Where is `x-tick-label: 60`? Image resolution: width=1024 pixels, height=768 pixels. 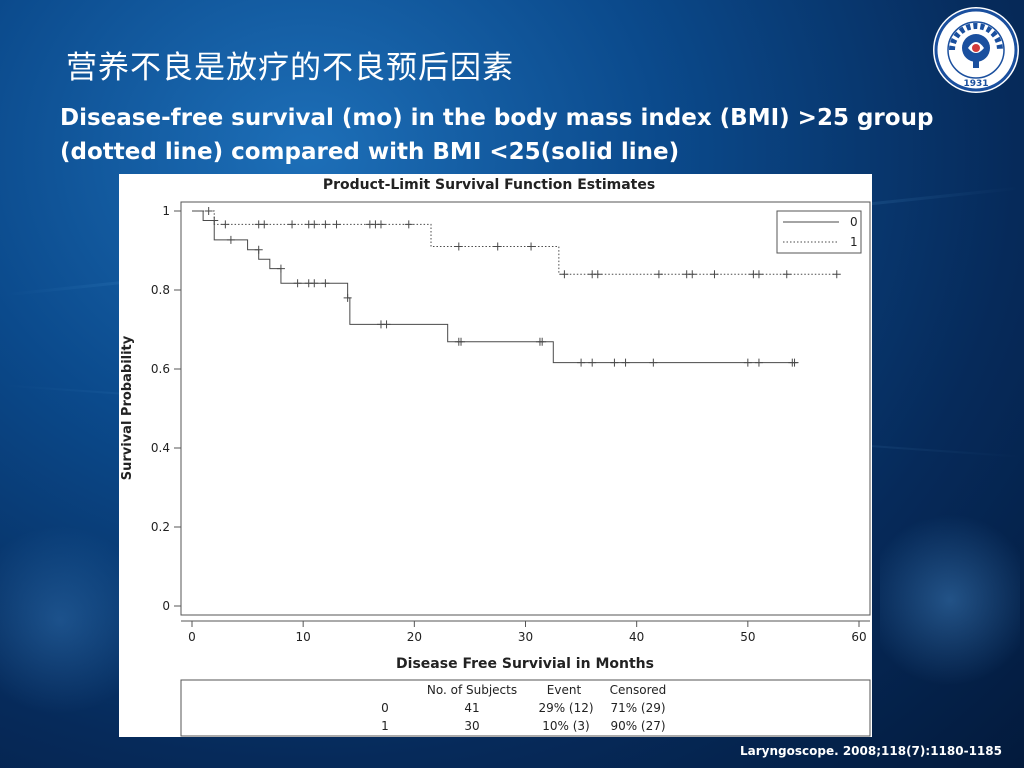 x-tick-label: 60 is located at coordinates (858, 637).